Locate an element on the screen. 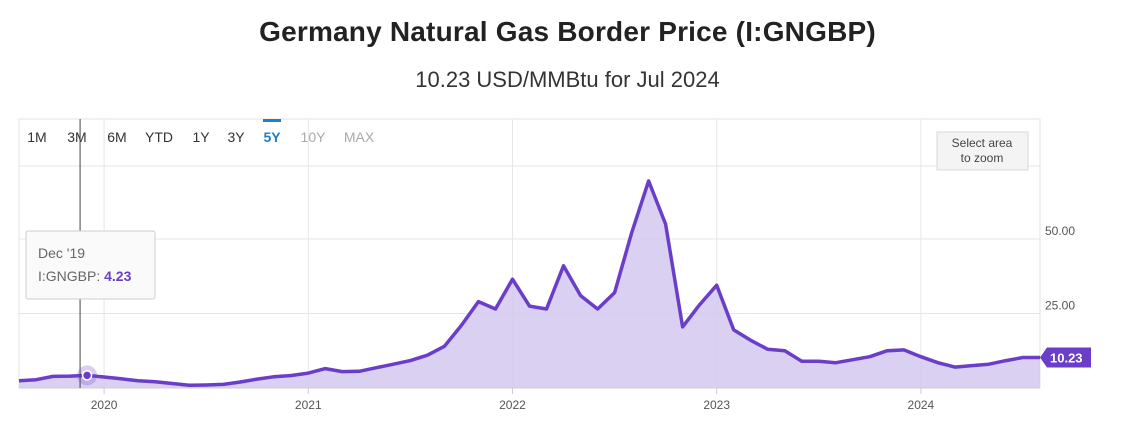 Image resolution: width=1135 pixels, height=421 pixels. range-button-label: 1Y is located at coordinates (201, 137).